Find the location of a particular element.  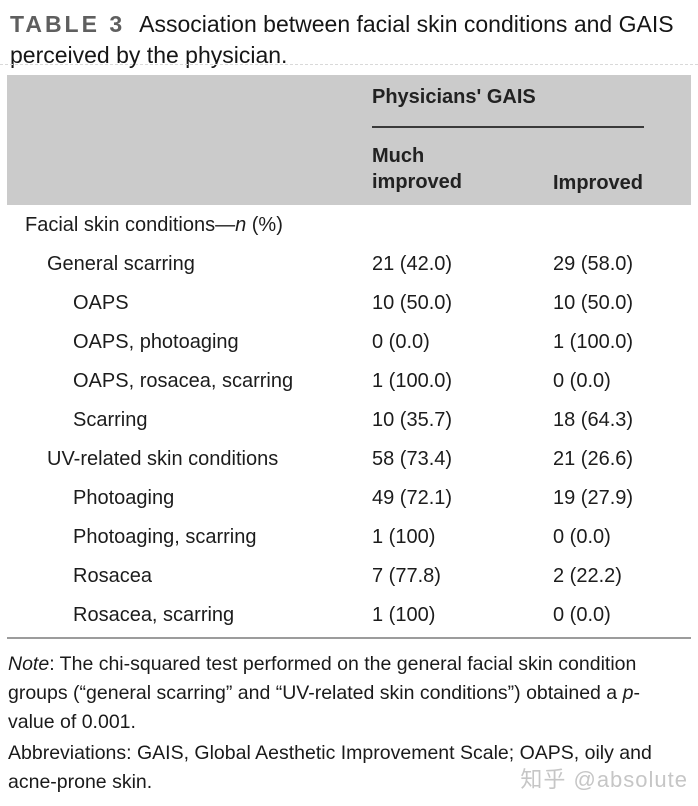

table-bottom-rule is located at coordinates (349, 638).